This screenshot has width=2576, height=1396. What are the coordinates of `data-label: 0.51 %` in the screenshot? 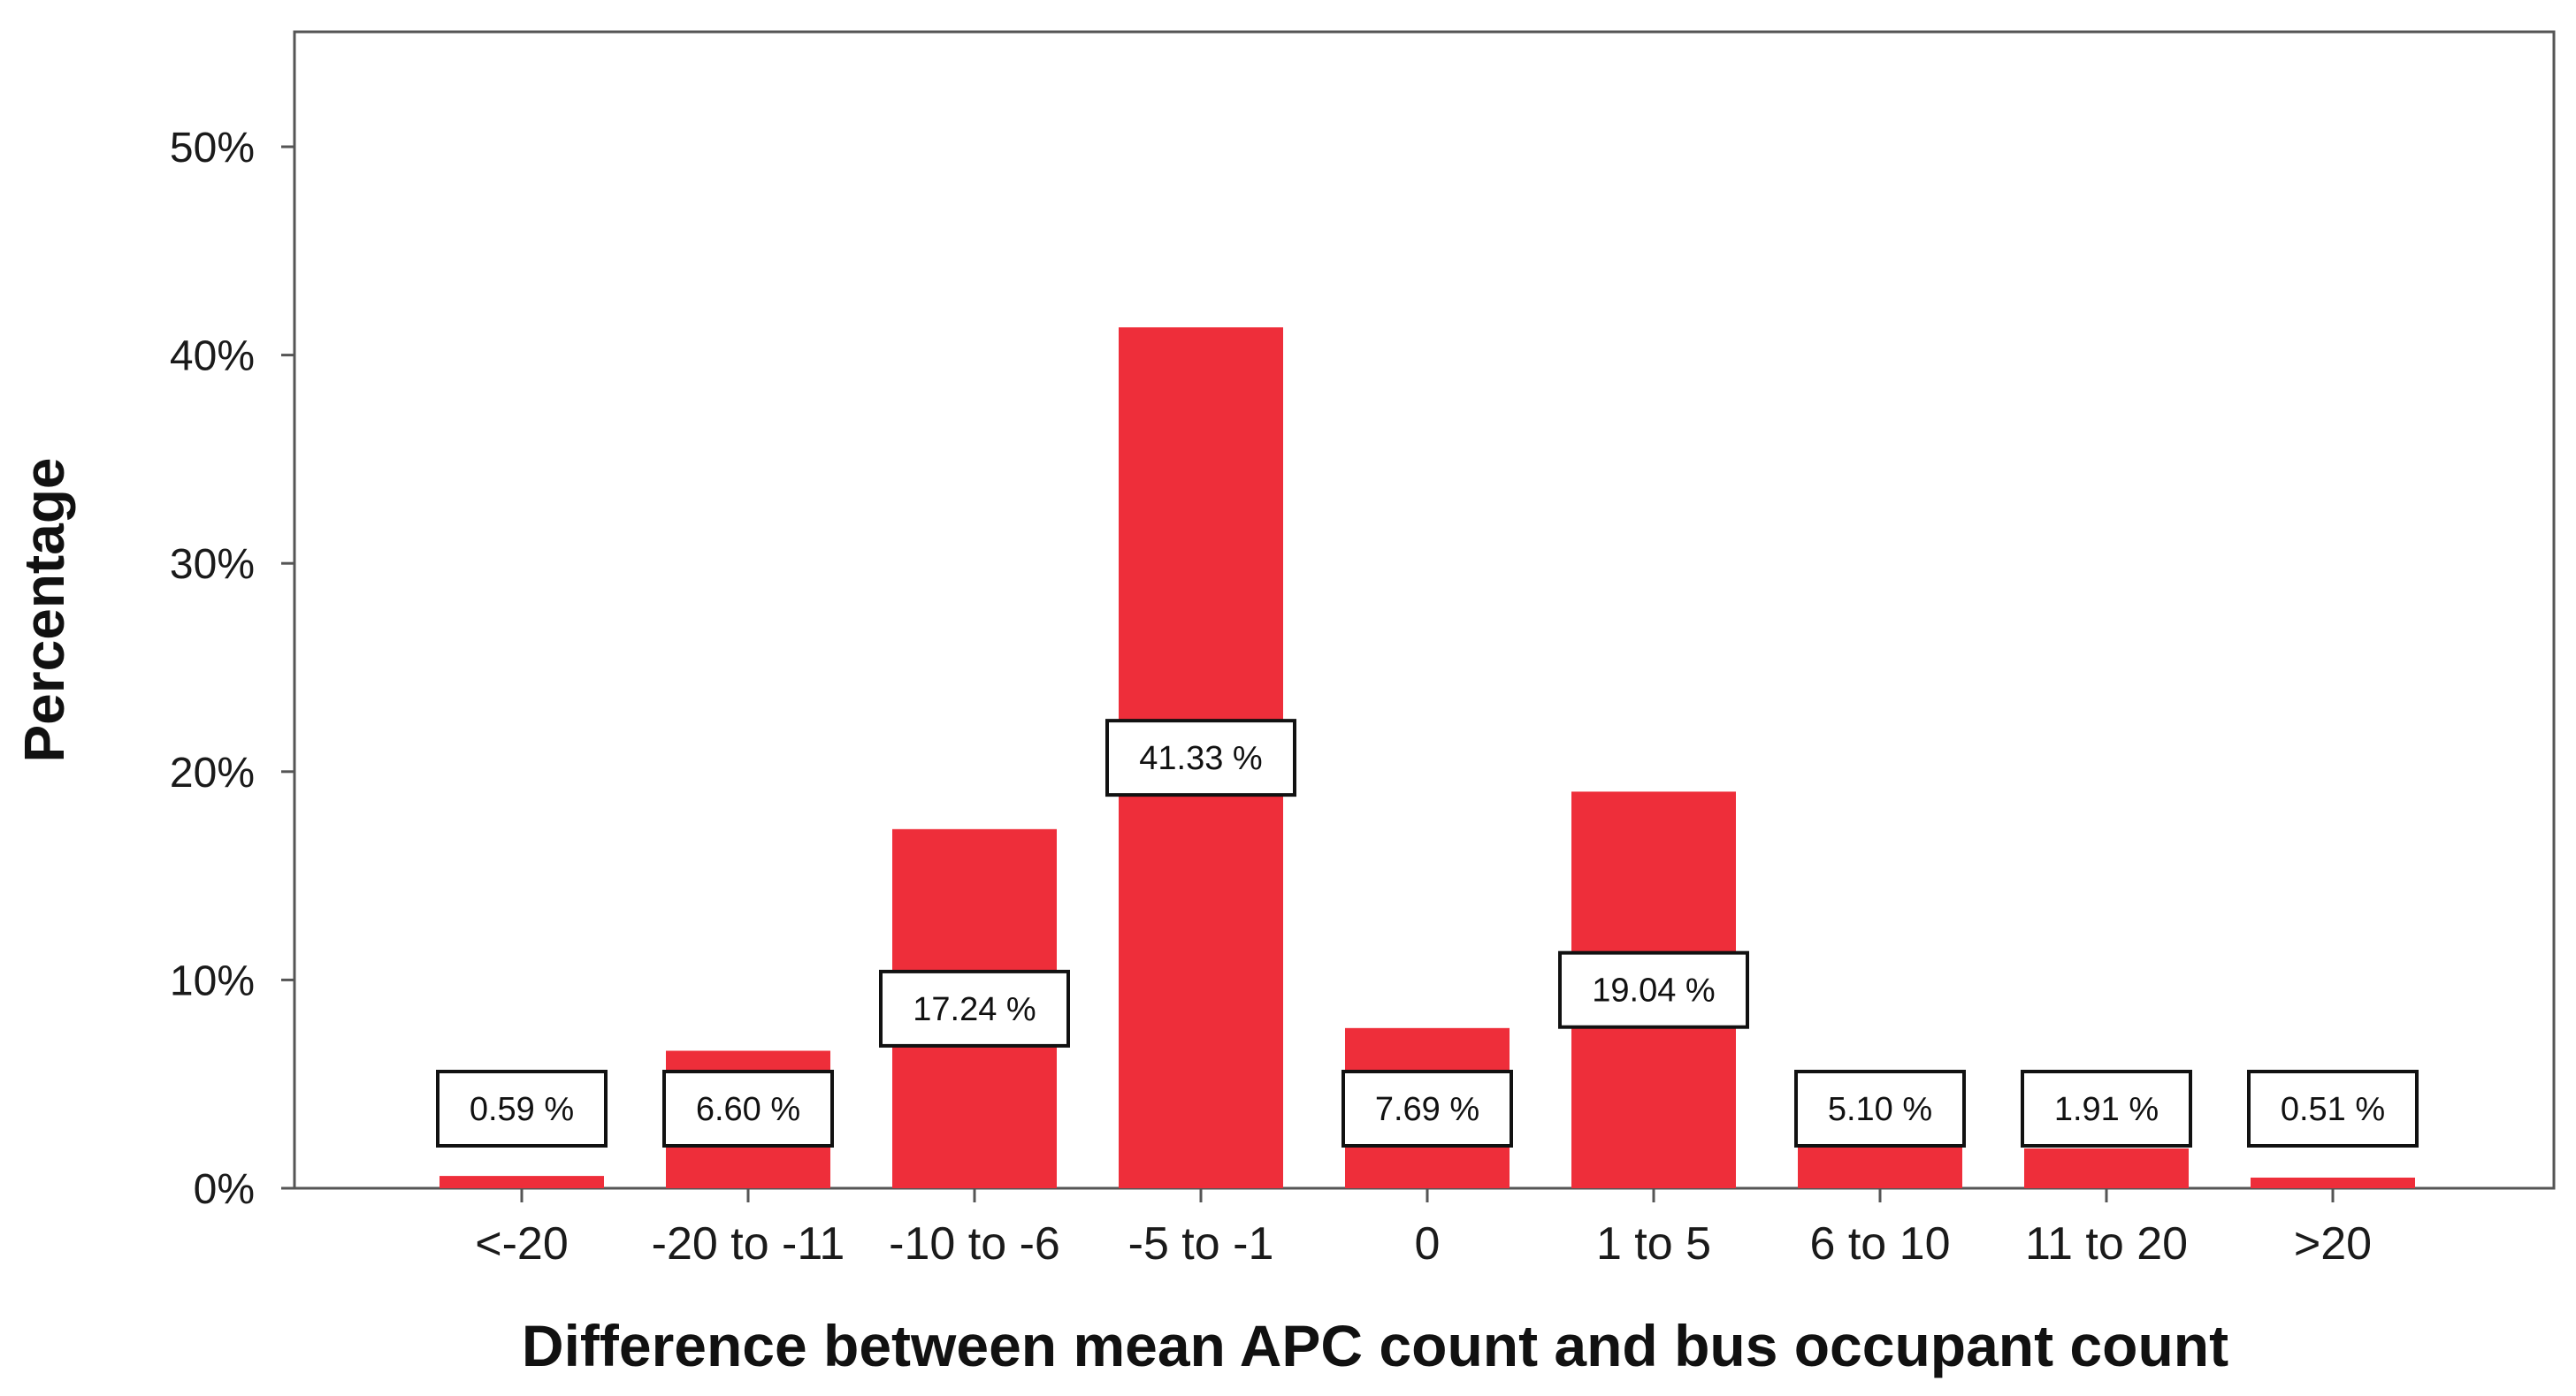 It's located at (2333, 1109).